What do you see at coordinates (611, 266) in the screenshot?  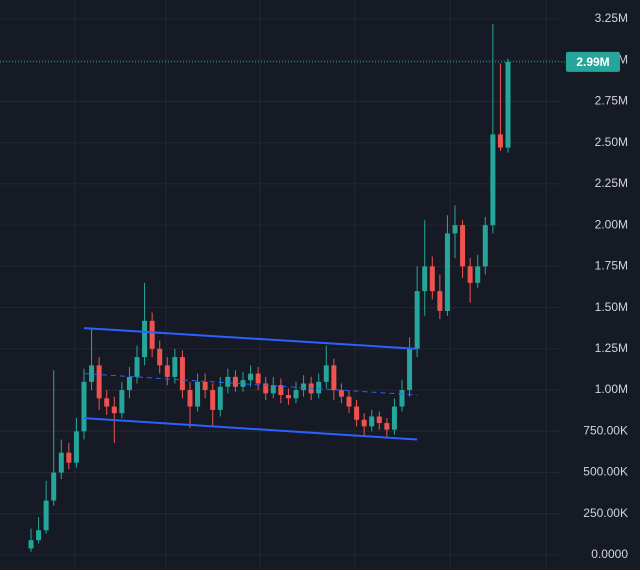 I see `y-tick-label: 1.75M` at bounding box center [611, 266].